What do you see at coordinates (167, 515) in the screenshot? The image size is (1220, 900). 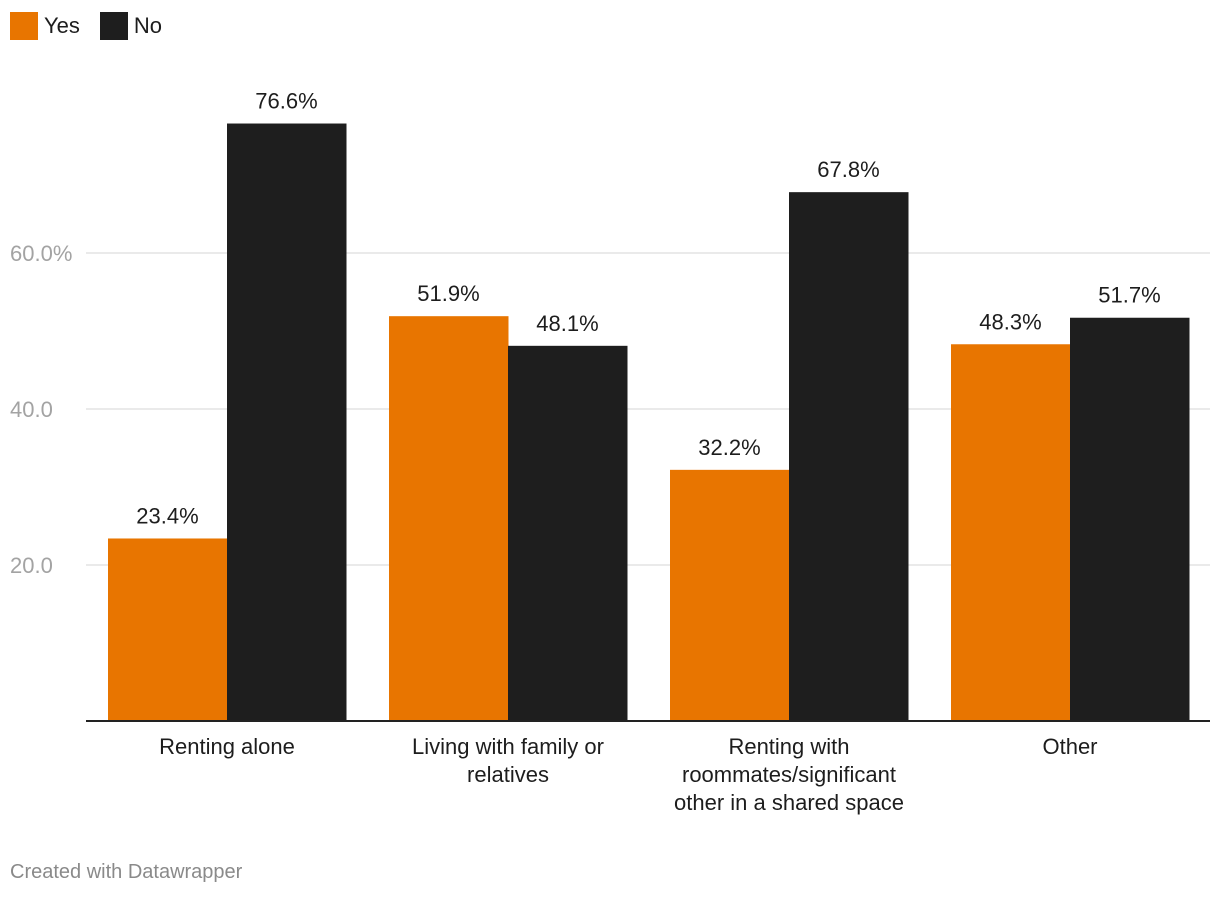 I see `data-label-yes-0: 23.4%` at bounding box center [167, 515].